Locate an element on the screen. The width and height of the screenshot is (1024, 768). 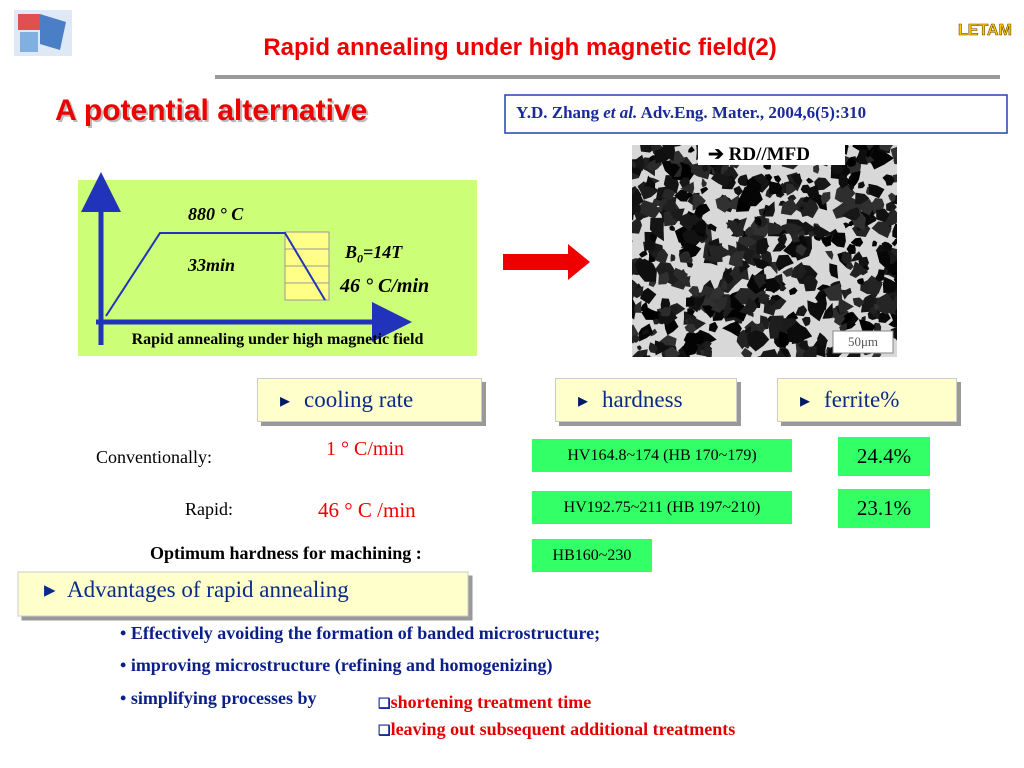
cooling-value: 46 ° C /min is located at coordinates (367, 510).